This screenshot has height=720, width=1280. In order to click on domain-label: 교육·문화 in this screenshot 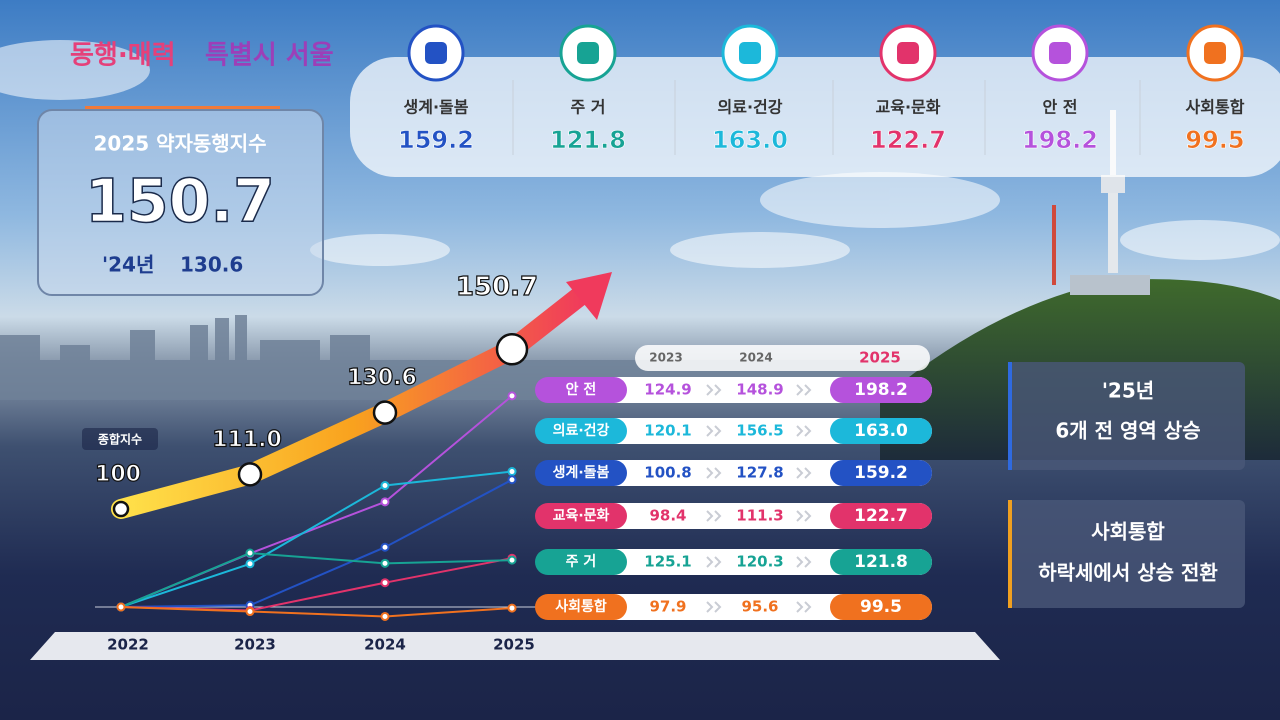, I will do `click(908, 107)`.